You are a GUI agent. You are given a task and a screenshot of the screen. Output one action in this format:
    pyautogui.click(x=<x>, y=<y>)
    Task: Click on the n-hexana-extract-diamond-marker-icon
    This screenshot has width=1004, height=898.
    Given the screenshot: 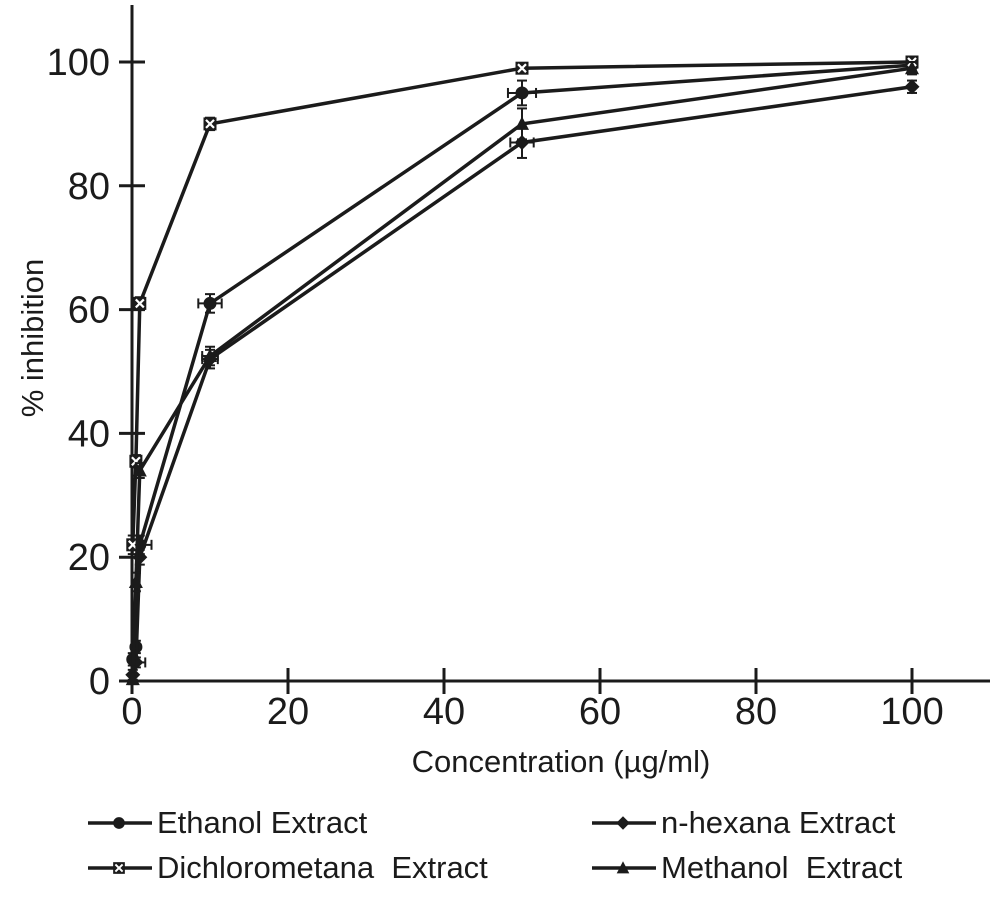 What is the action you would take?
    pyautogui.click(x=624, y=823)
    